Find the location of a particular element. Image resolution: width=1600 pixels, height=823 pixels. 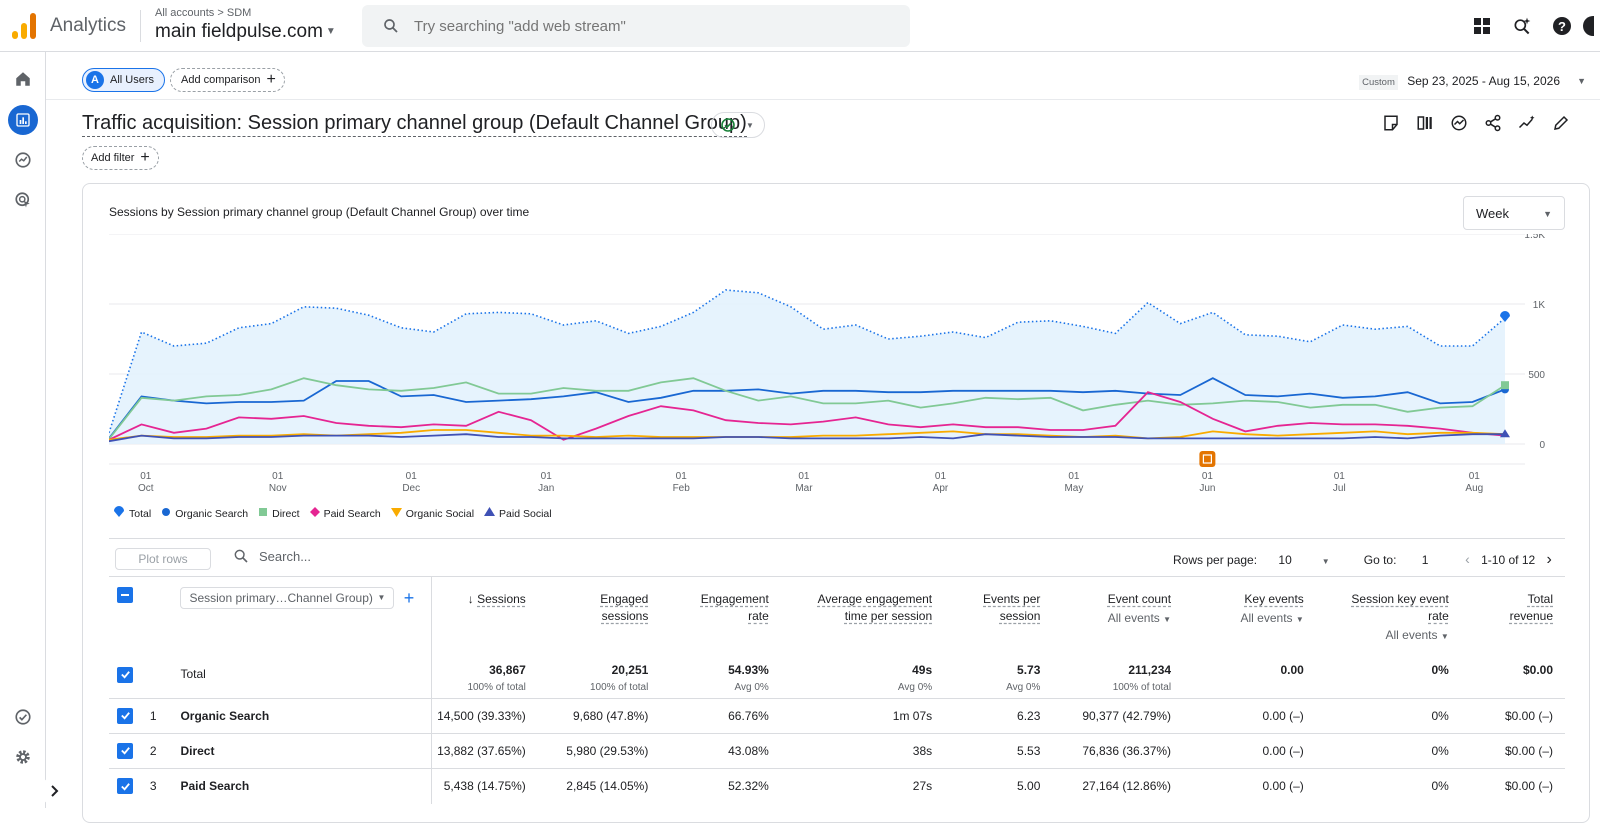

total-sub: 100% of total is located at coordinates (496, 687).